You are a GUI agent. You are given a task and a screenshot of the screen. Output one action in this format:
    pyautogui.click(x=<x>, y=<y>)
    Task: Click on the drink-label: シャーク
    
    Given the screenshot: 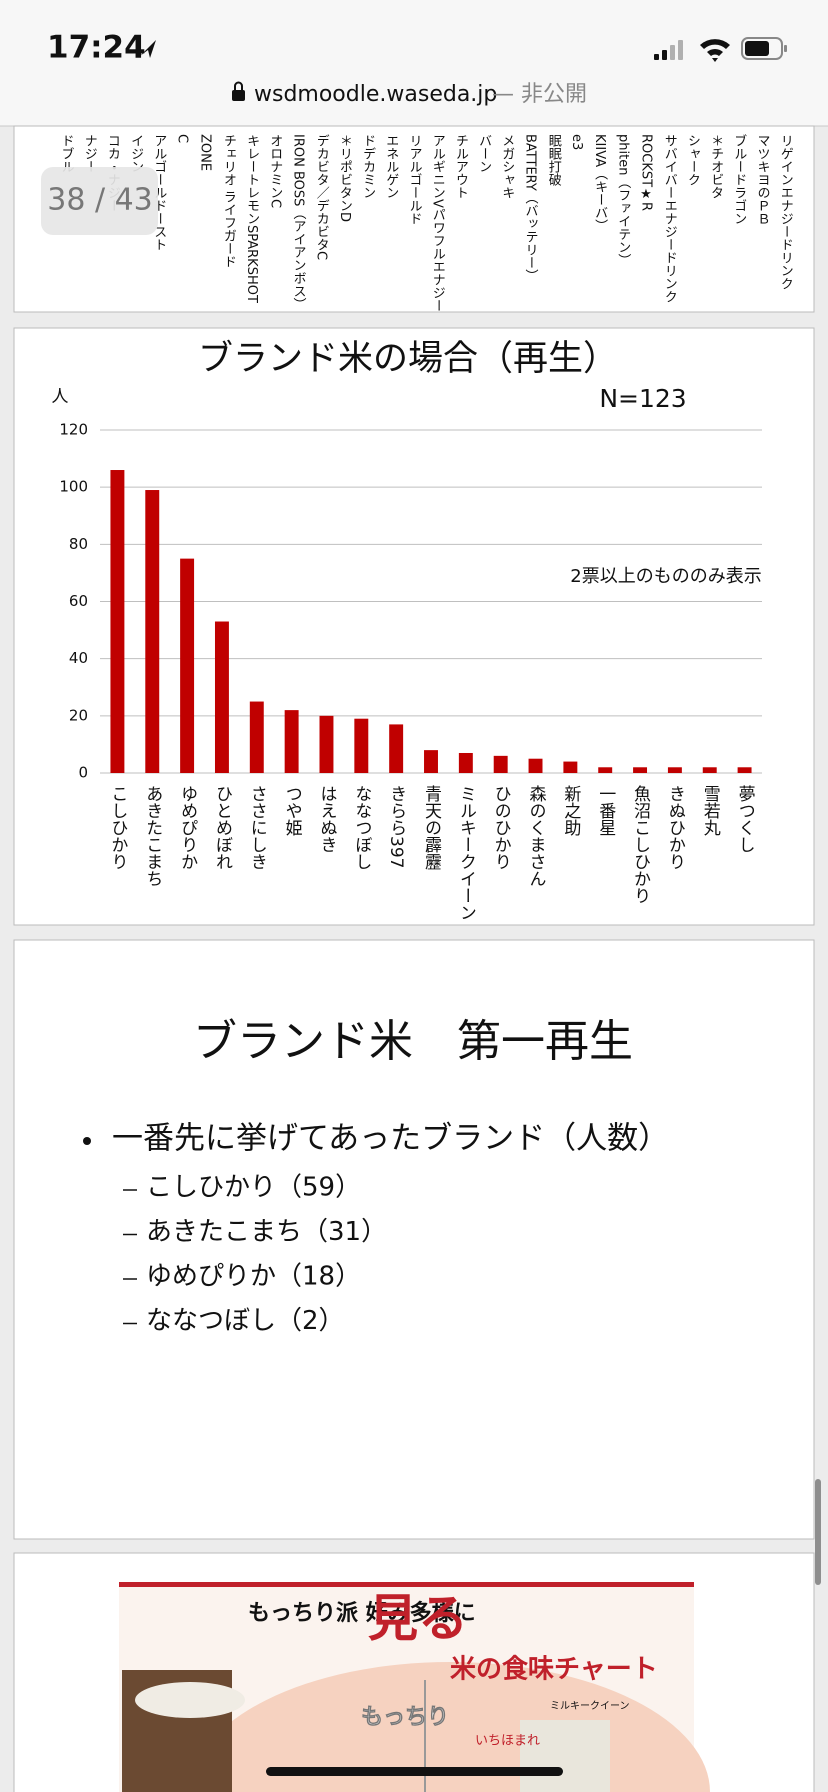 What is the action you would take?
    pyautogui.click(x=692, y=160)
    